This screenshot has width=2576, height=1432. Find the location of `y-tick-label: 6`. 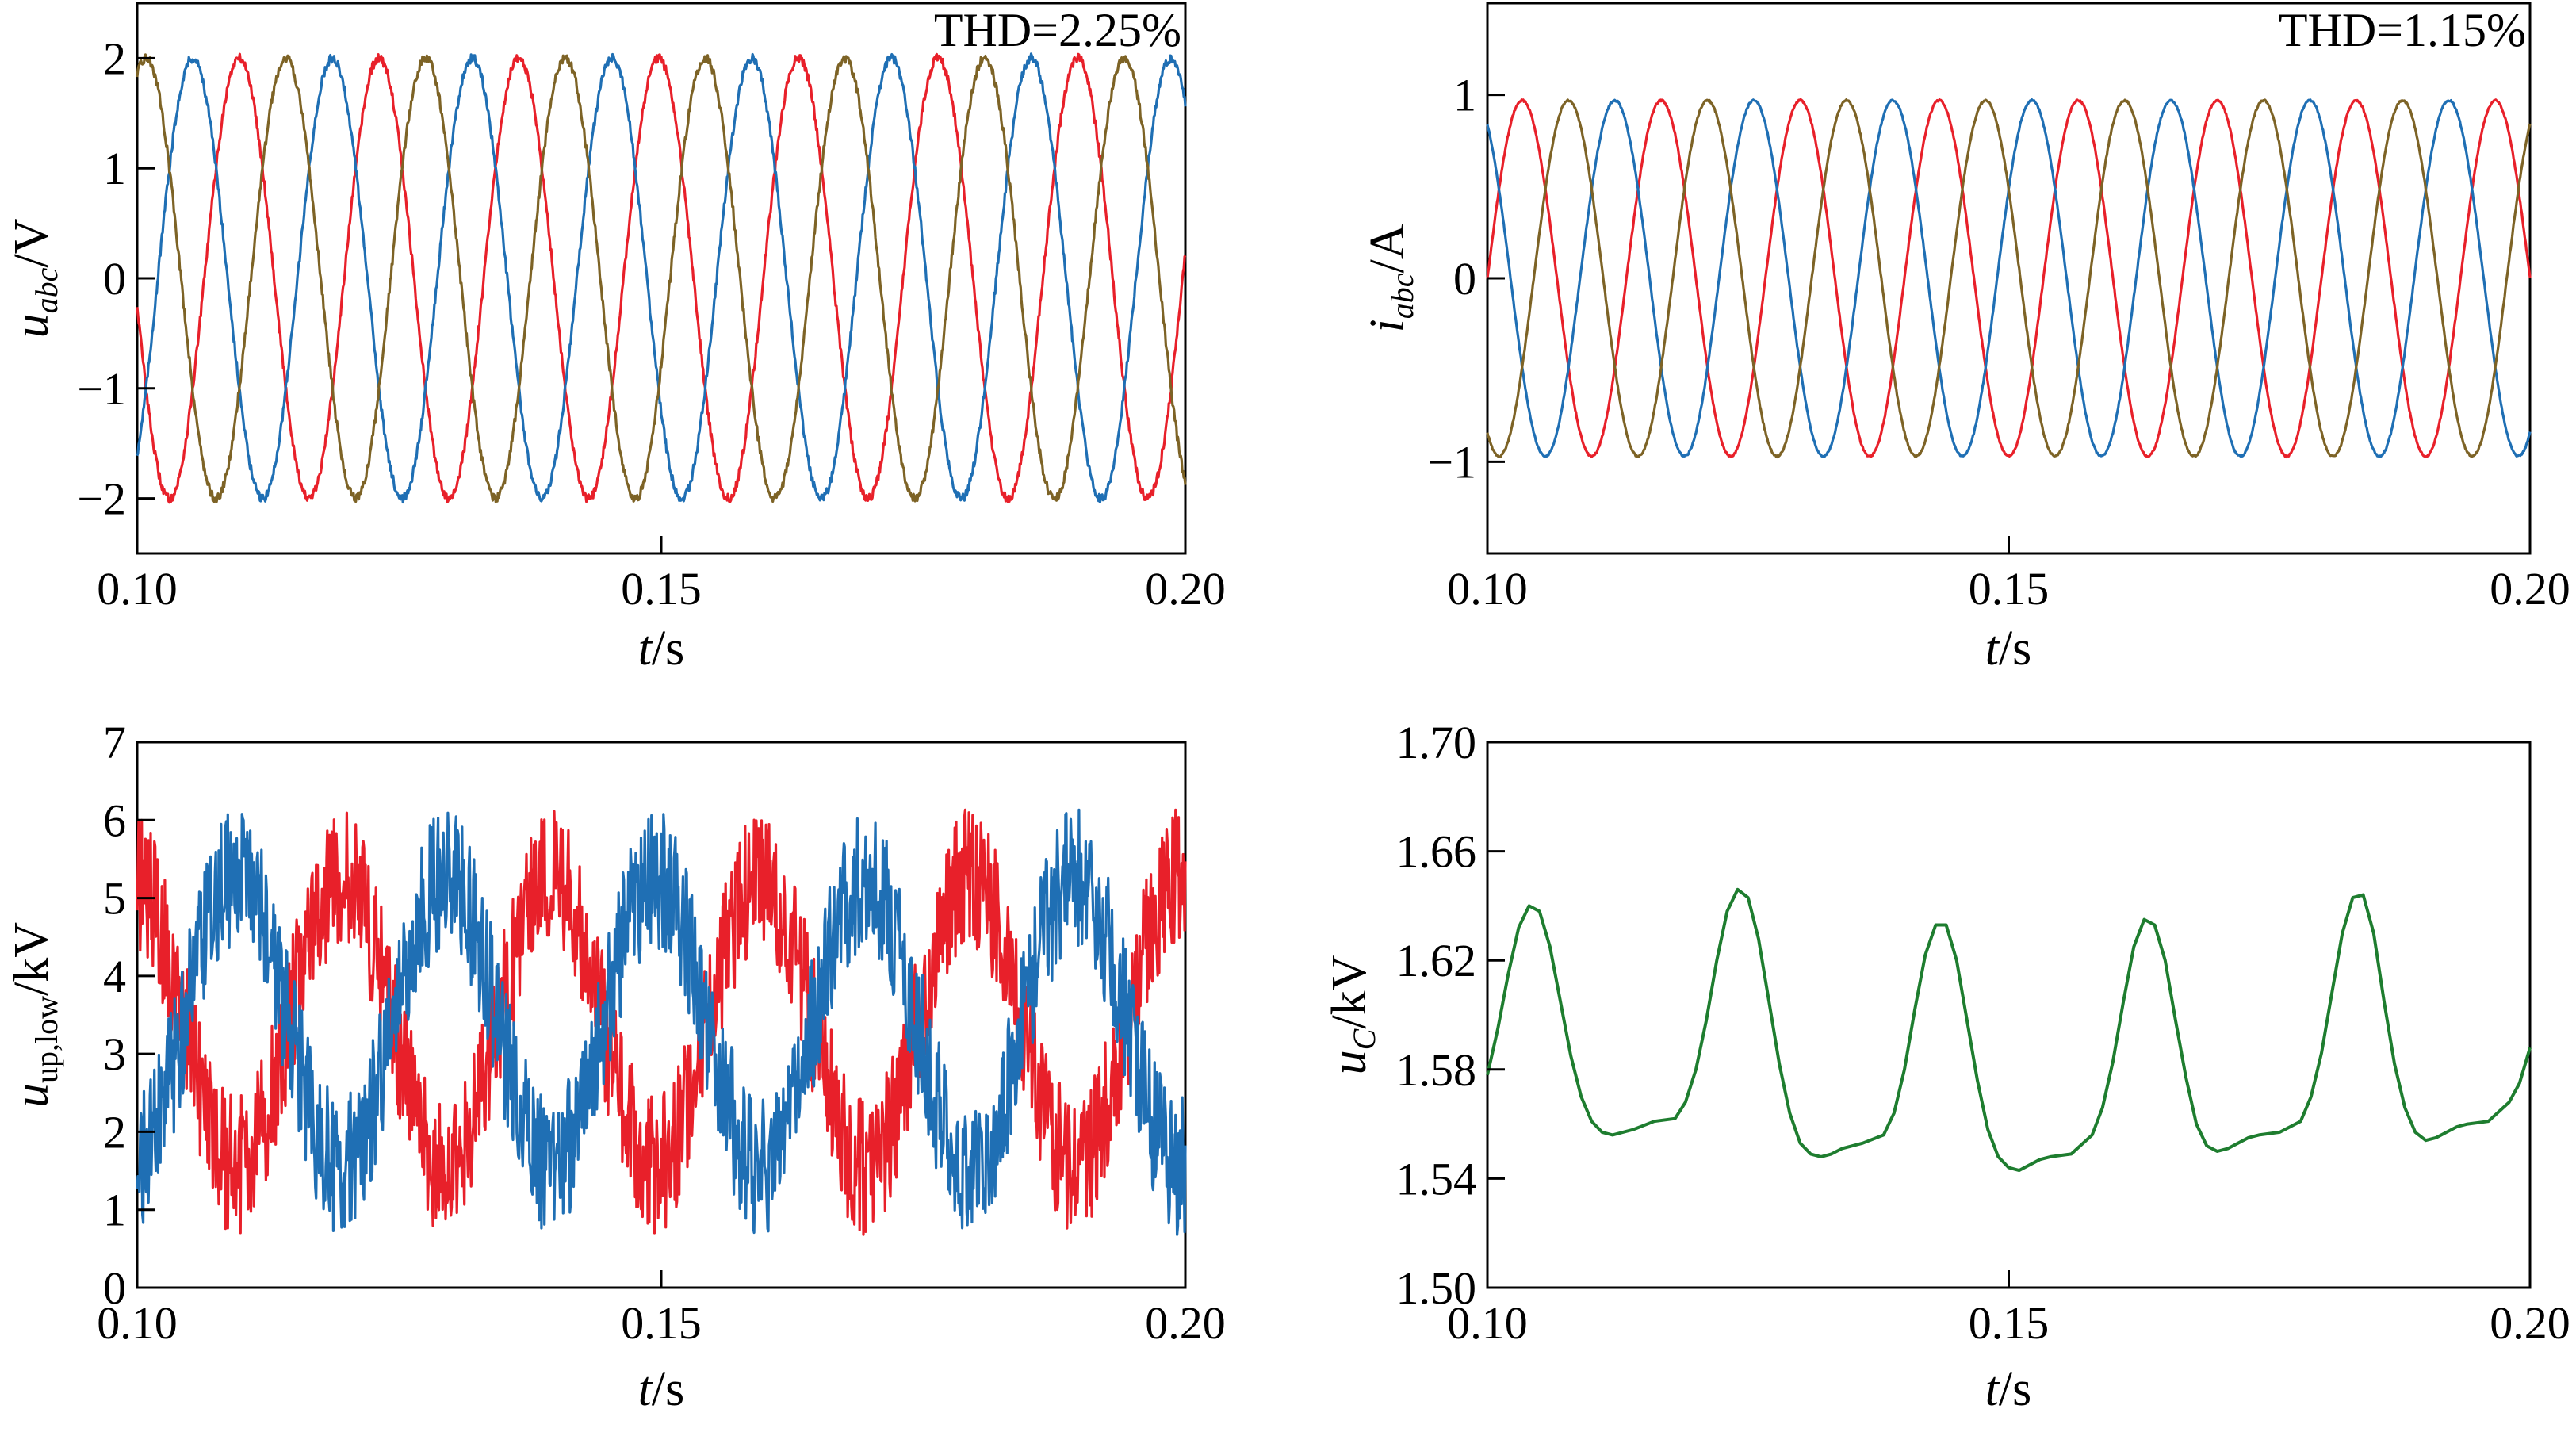

y-tick-label: 6 is located at coordinates (114, 820).